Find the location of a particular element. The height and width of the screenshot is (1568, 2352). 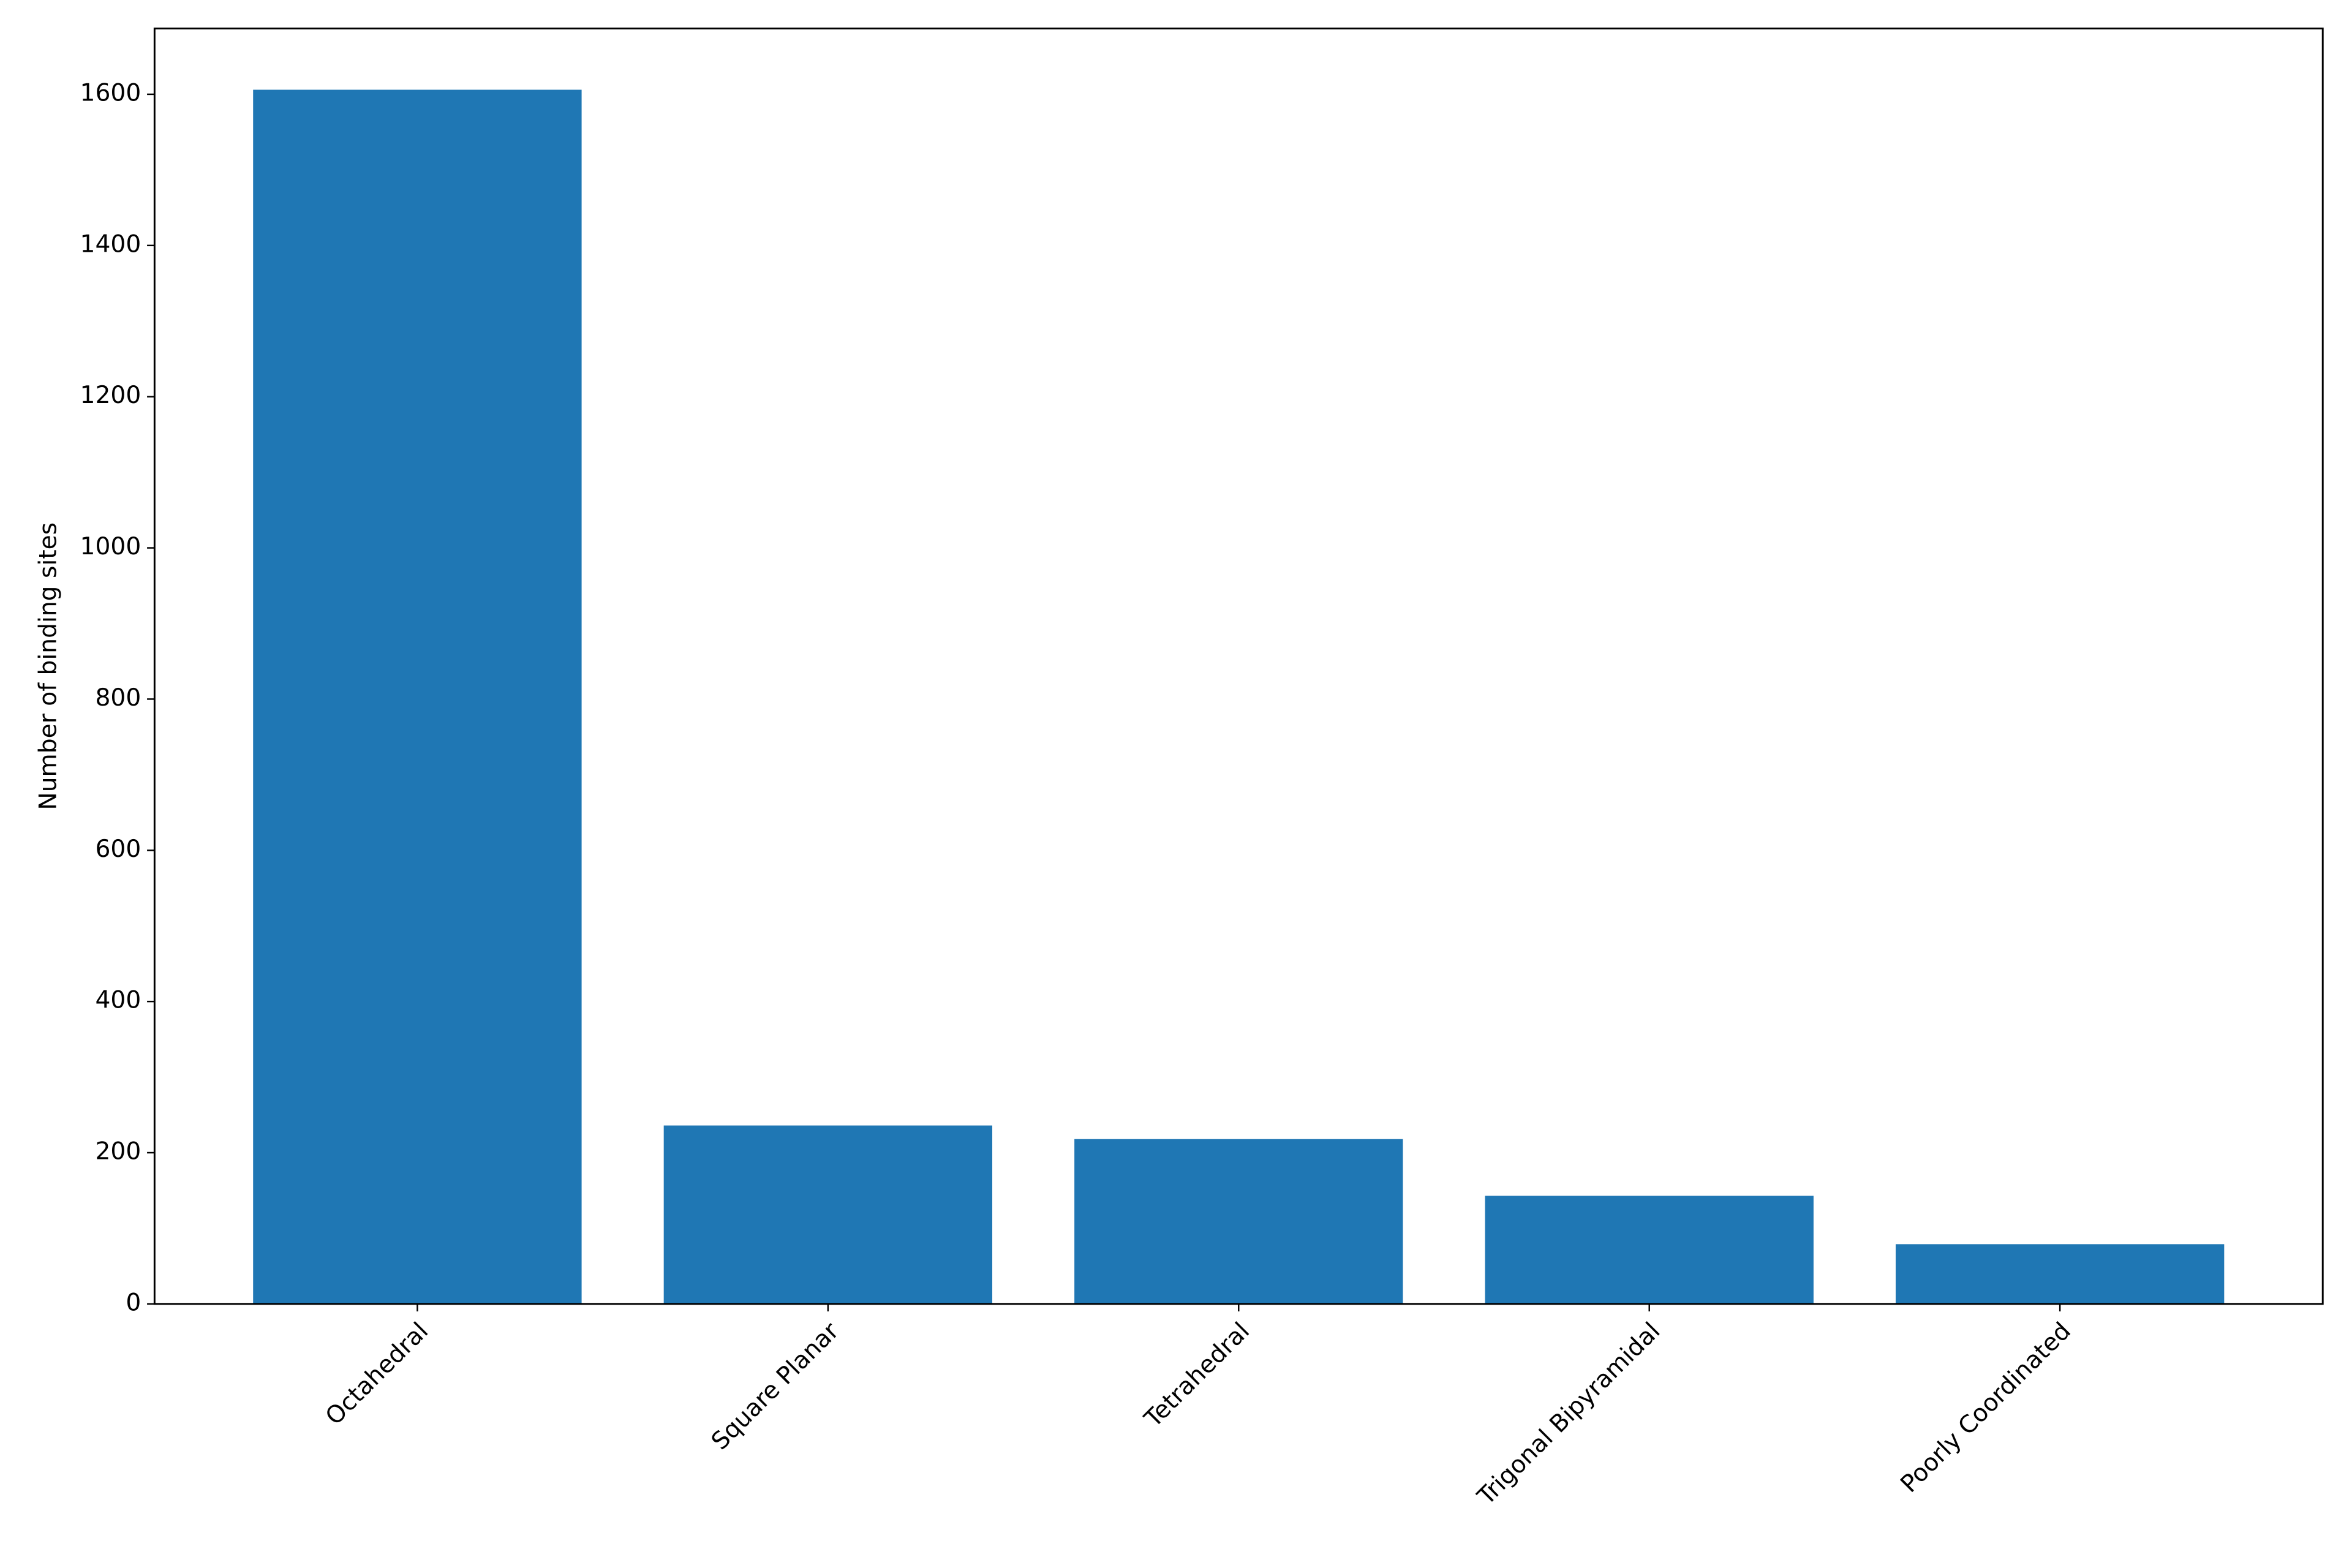

x-tick-label: Octahedral is located at coordinates (377, 1374).